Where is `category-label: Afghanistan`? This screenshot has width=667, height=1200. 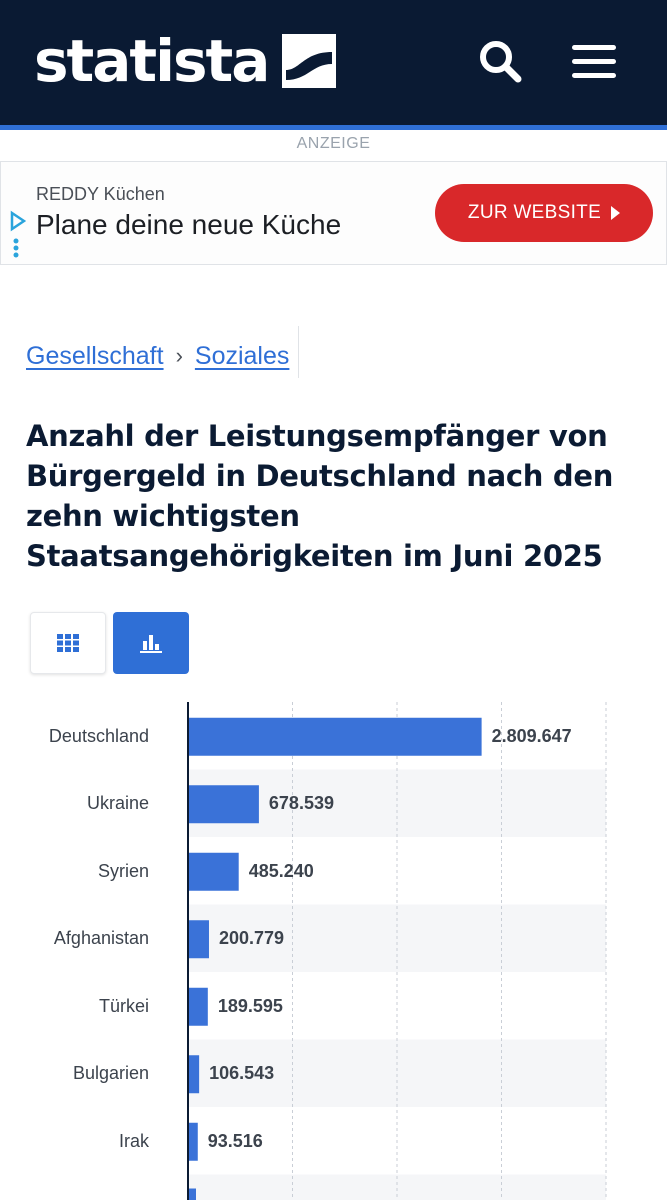 category-label: Afghanistan is located at coordinates (101, 938).